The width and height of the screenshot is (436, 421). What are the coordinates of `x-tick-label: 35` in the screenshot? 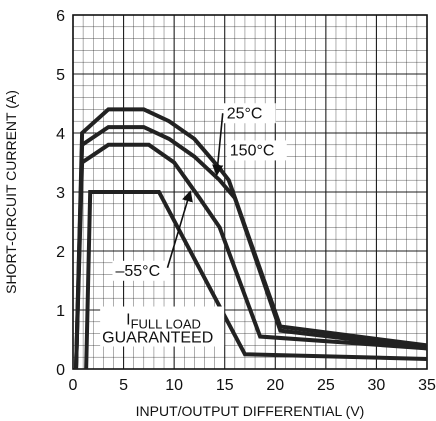 It's located at (427, 385).